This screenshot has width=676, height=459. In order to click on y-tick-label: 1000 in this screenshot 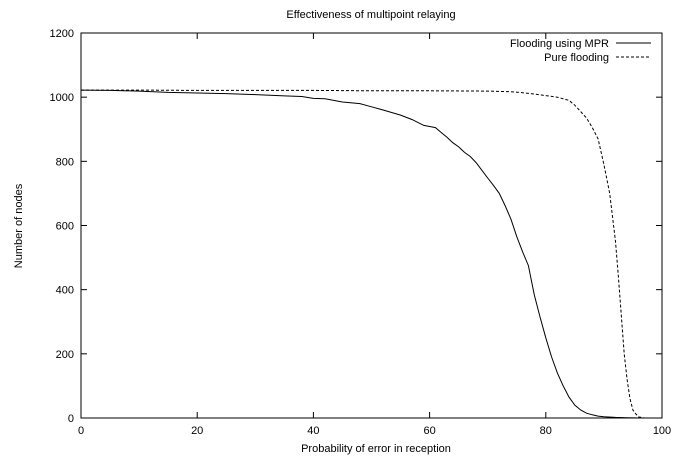, I will do `click(62, 98)`.